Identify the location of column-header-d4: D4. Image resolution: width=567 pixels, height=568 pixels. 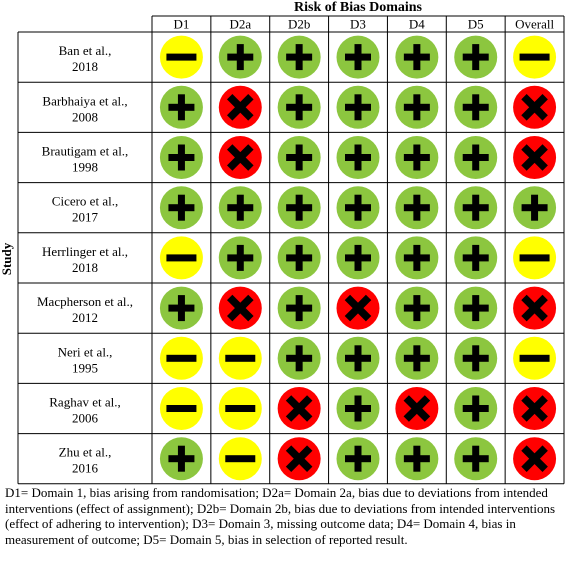
(417, 24).